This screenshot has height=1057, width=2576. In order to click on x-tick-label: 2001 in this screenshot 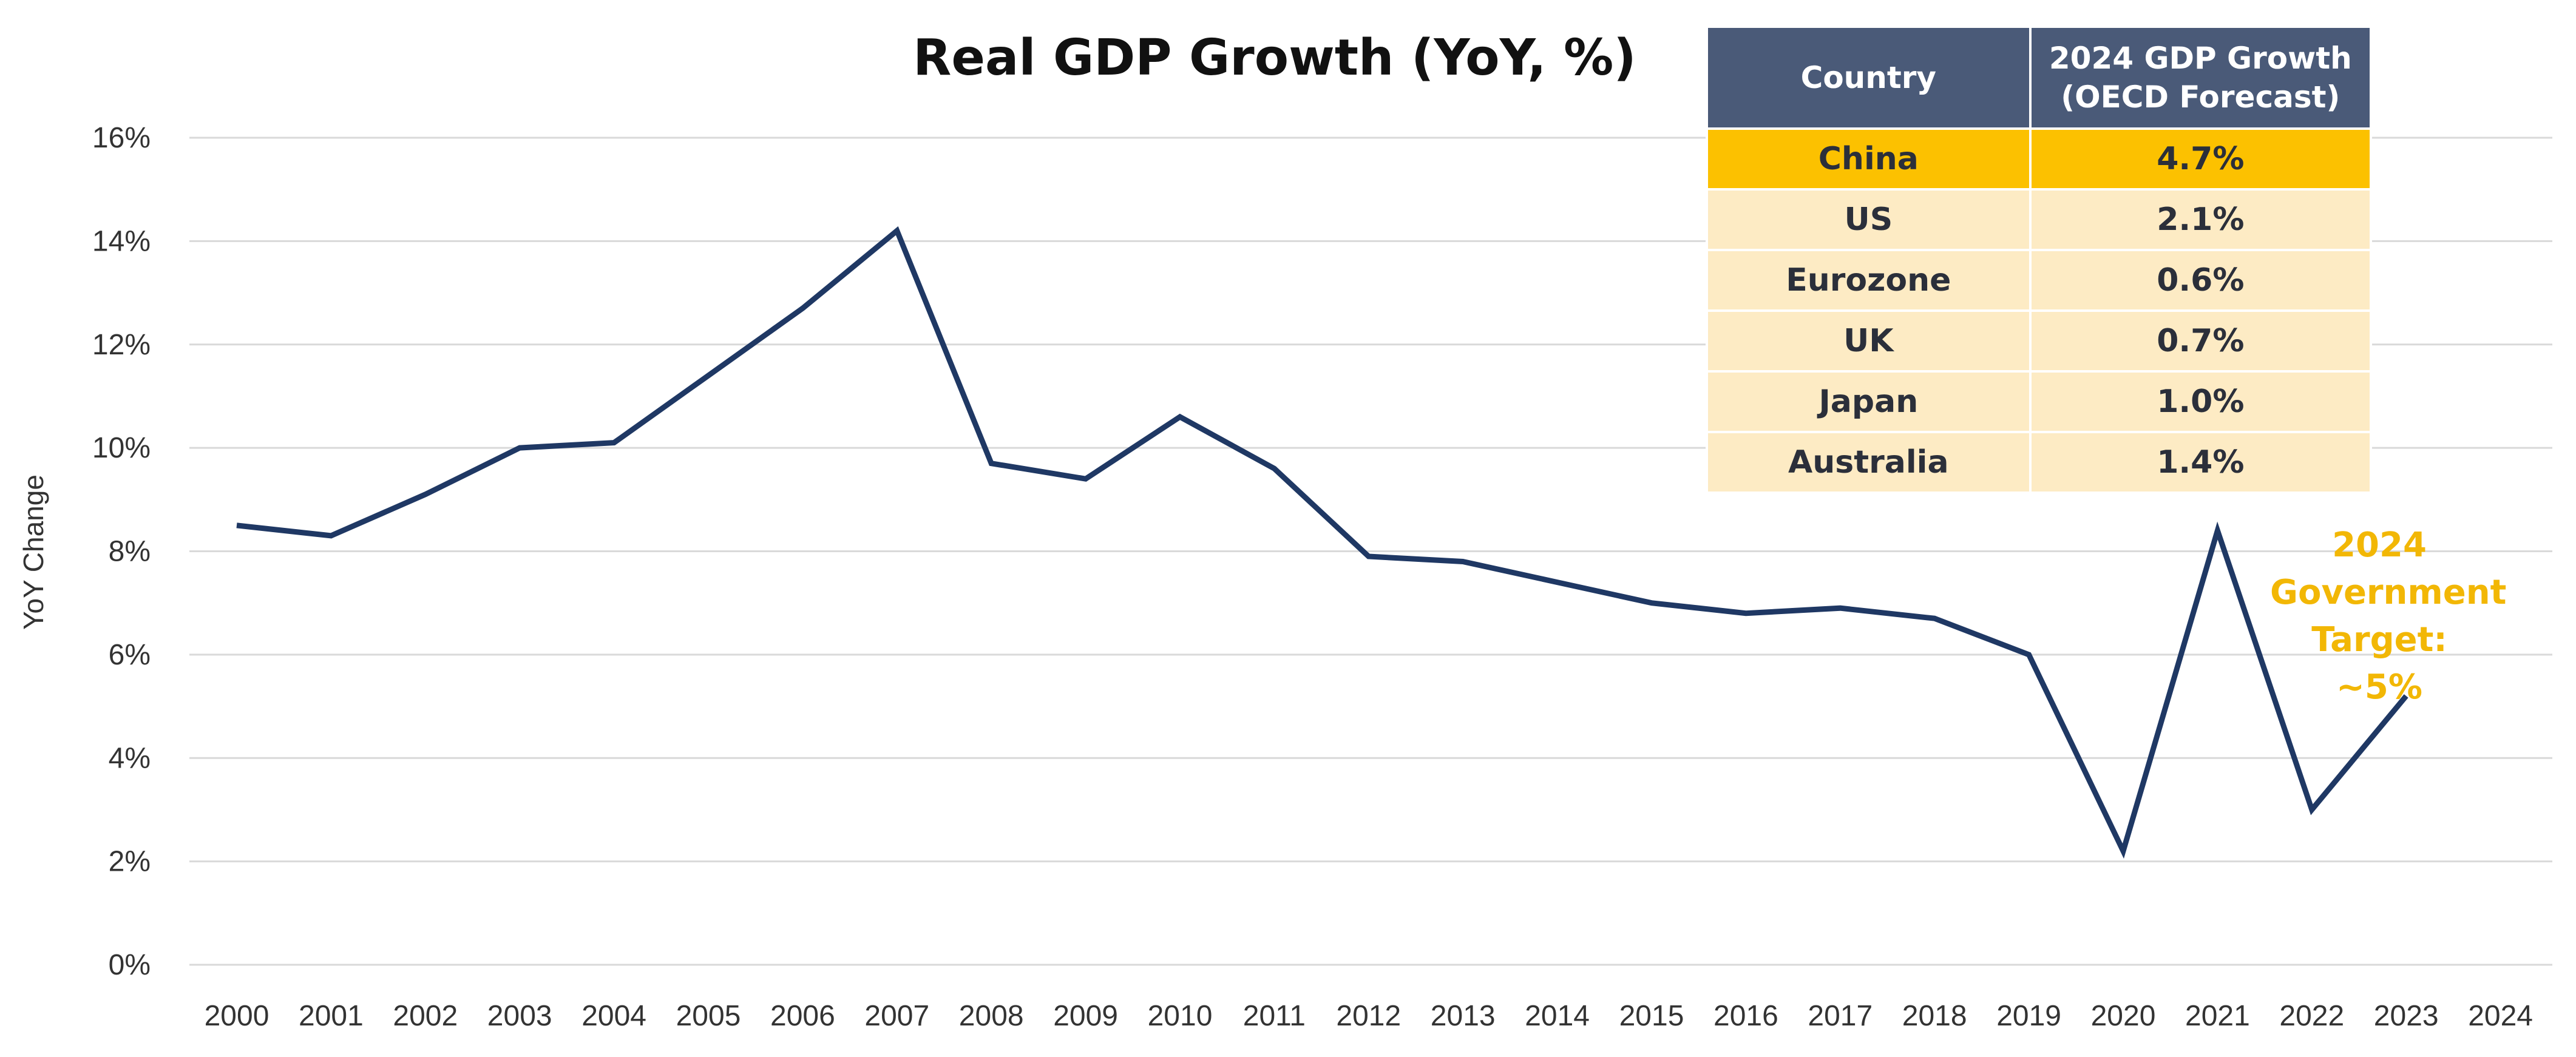, I will do `click(331, 1016)`.